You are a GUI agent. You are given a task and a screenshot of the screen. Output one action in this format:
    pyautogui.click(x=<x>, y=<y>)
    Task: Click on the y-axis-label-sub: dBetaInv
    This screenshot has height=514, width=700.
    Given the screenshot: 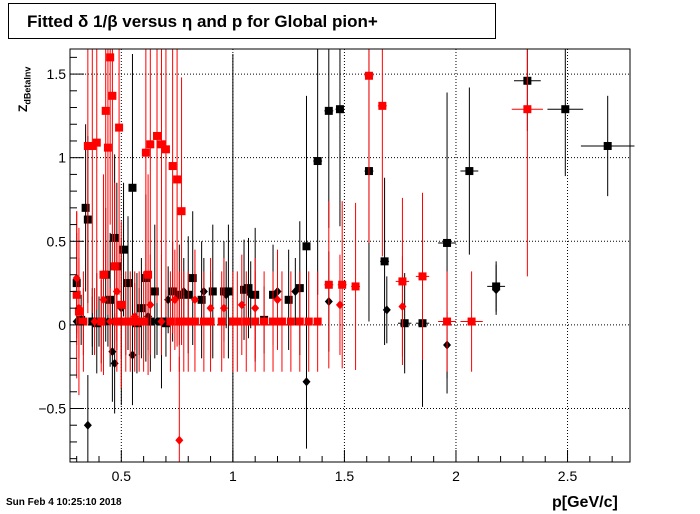 What is the action you would take?
    pyautogui.click(x=27, y=85)
    